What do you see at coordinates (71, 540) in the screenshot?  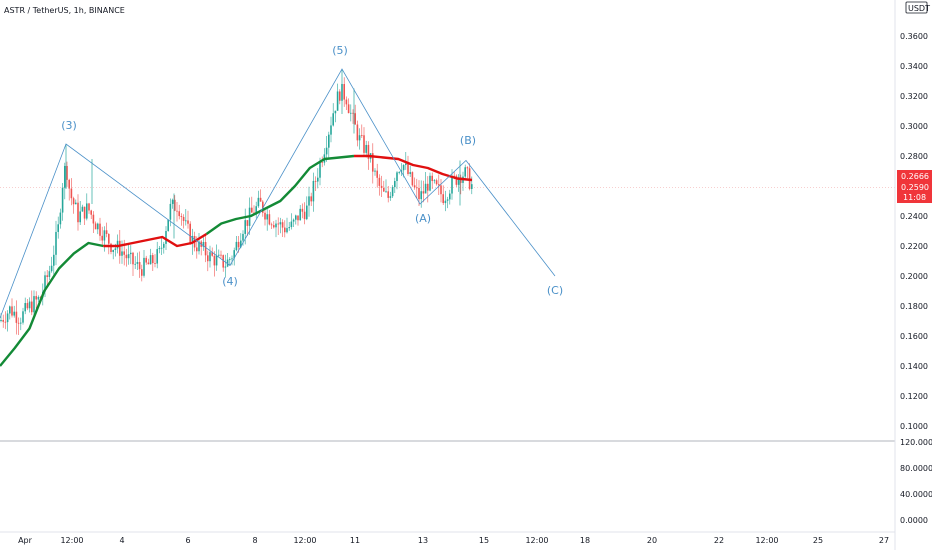 I see `time-tick-label: 12:00` at bounding box center [71, 540].